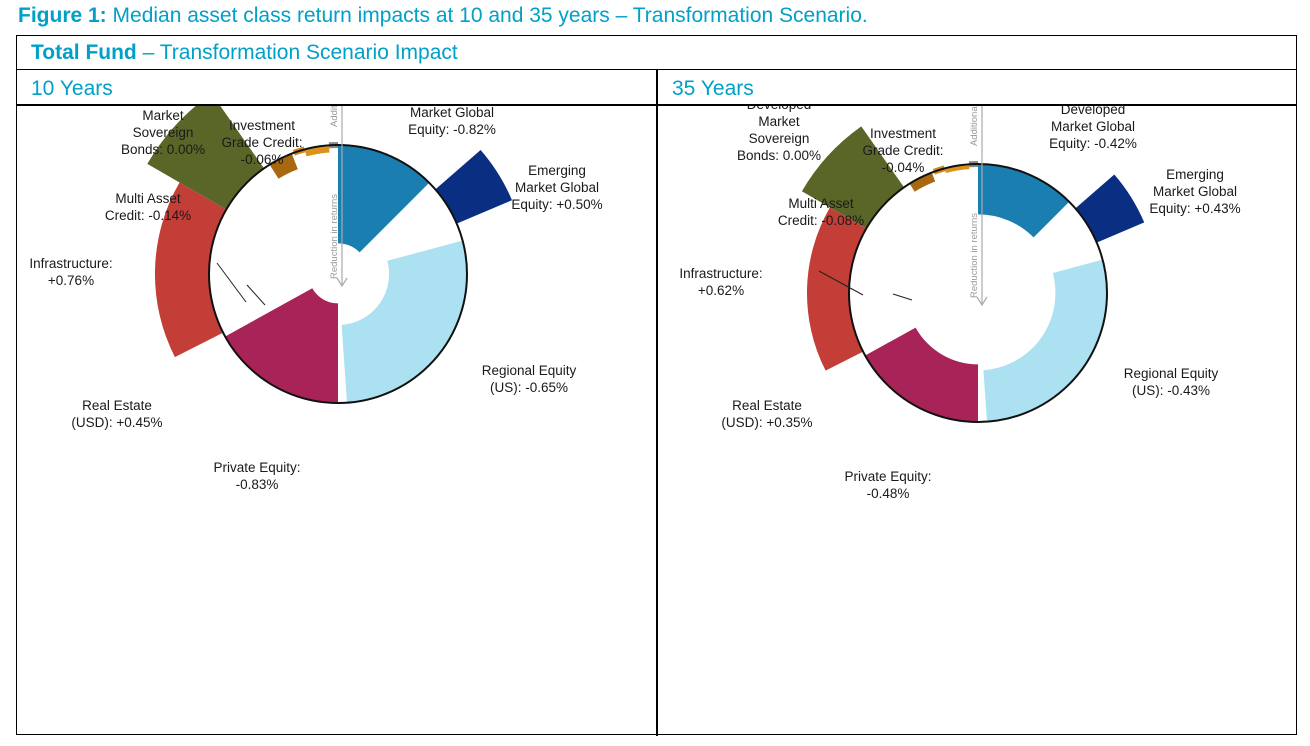 This screenshot has width=1310, height=746. Describe the element at coordinates (1171, 382) in the screenshot. I see `label-regional-equity-us: Regional Equity (US): -0.43%` at that location.